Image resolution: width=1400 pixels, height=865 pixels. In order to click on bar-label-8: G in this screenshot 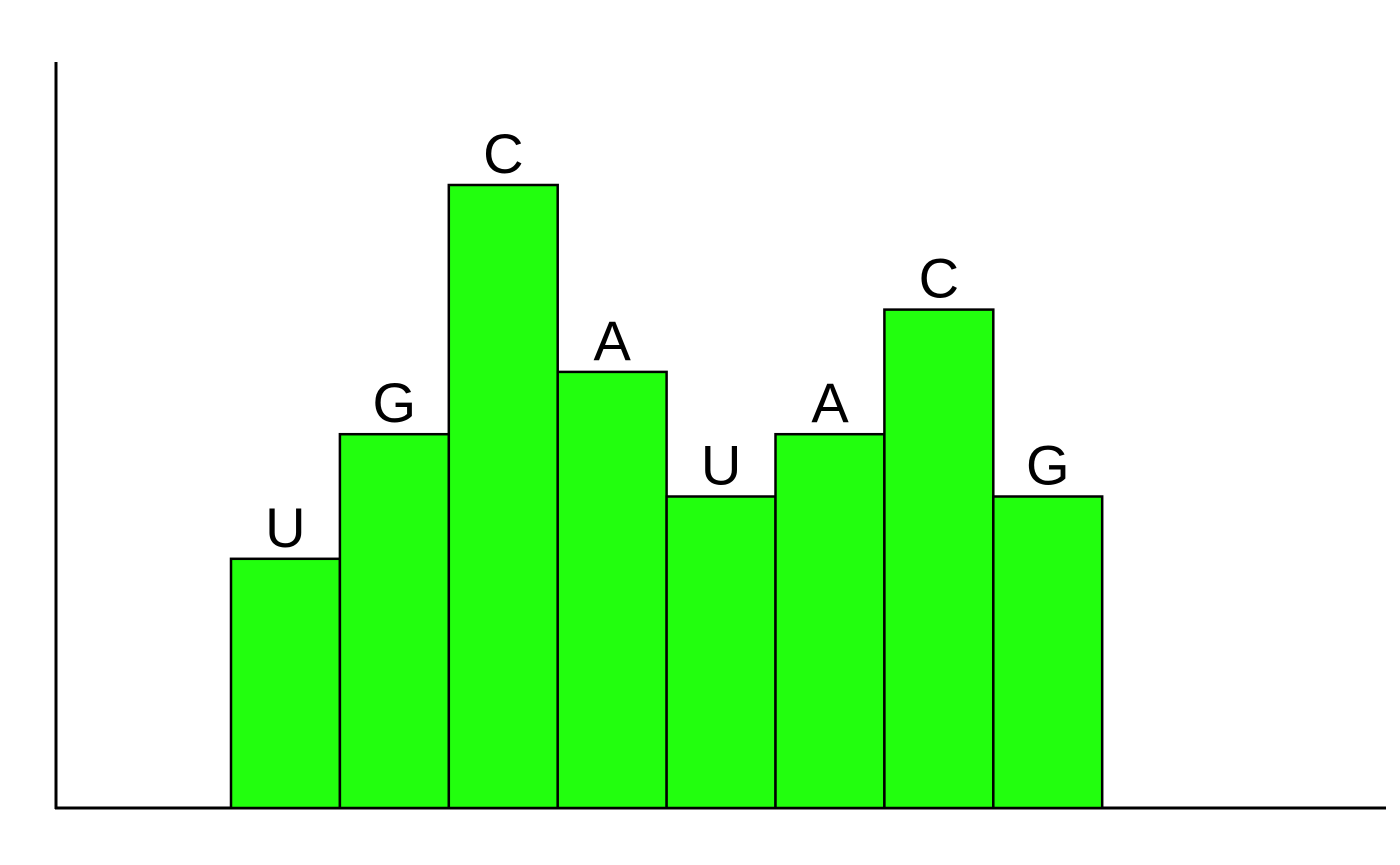, I will do `click(1048, 465)`.